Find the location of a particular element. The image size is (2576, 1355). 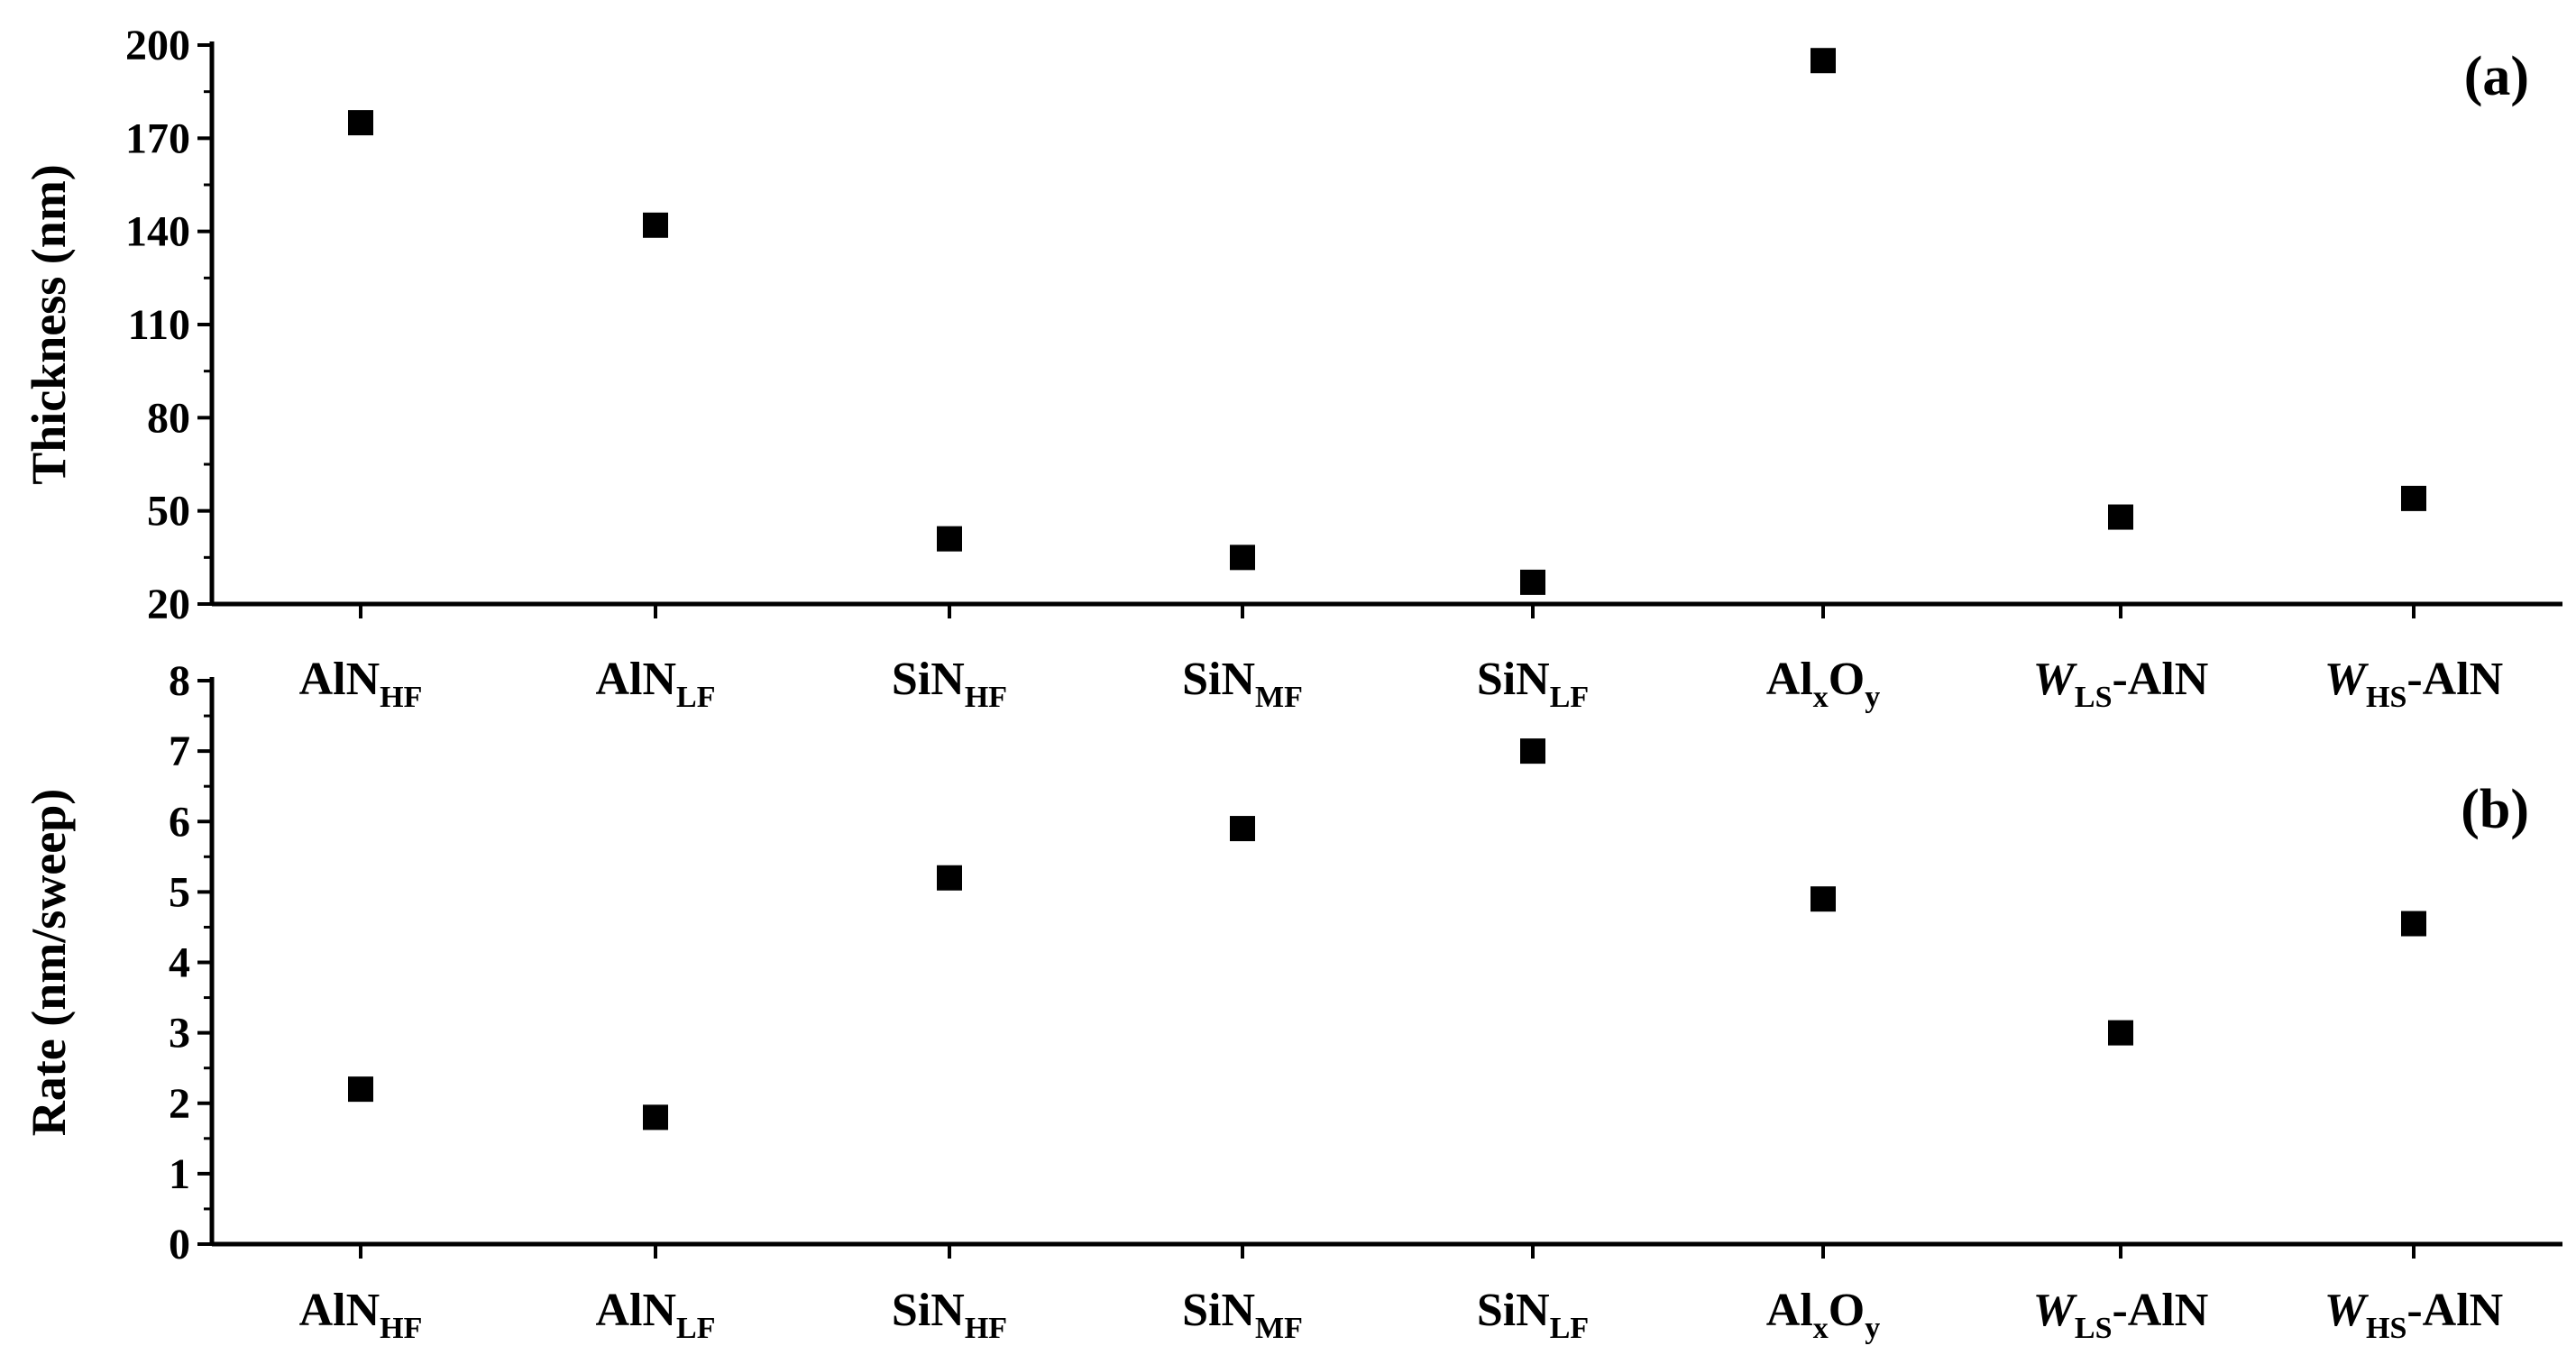

y-tick-label: 2 is located at coordinates (179, 1104).